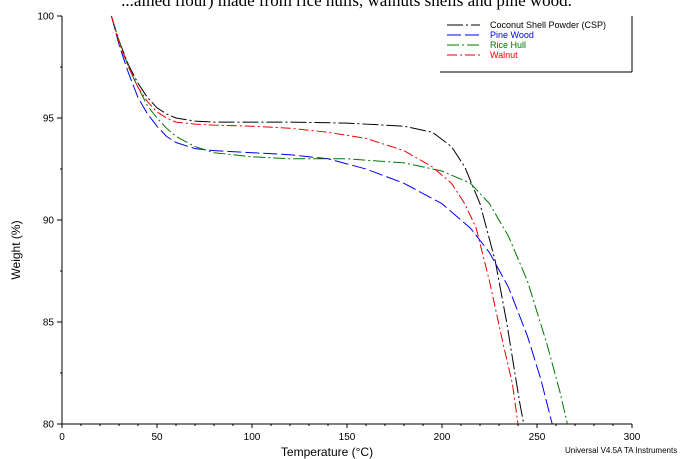  What do you see at coordinates (537, 437) in the screenshot?
I see `x-tick-label: 250` at bounding box center [537, 437].